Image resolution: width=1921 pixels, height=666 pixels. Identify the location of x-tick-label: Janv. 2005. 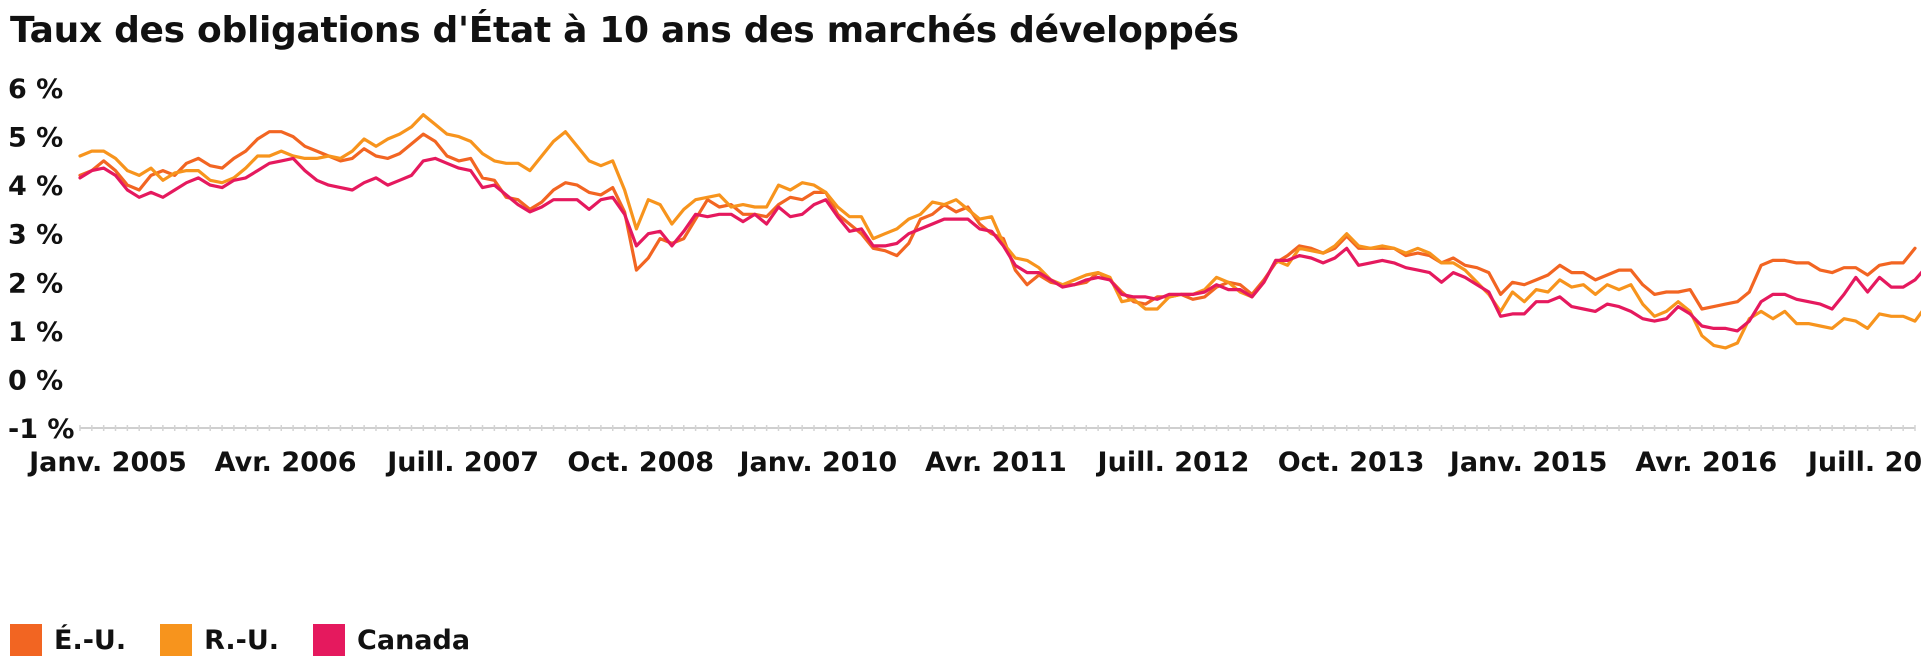
(107, 462).